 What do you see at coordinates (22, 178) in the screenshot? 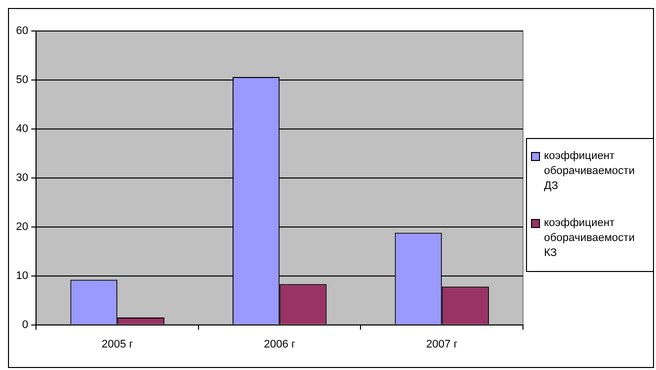
I see `y-tick-label: 30` at bounding box center [22, 178].